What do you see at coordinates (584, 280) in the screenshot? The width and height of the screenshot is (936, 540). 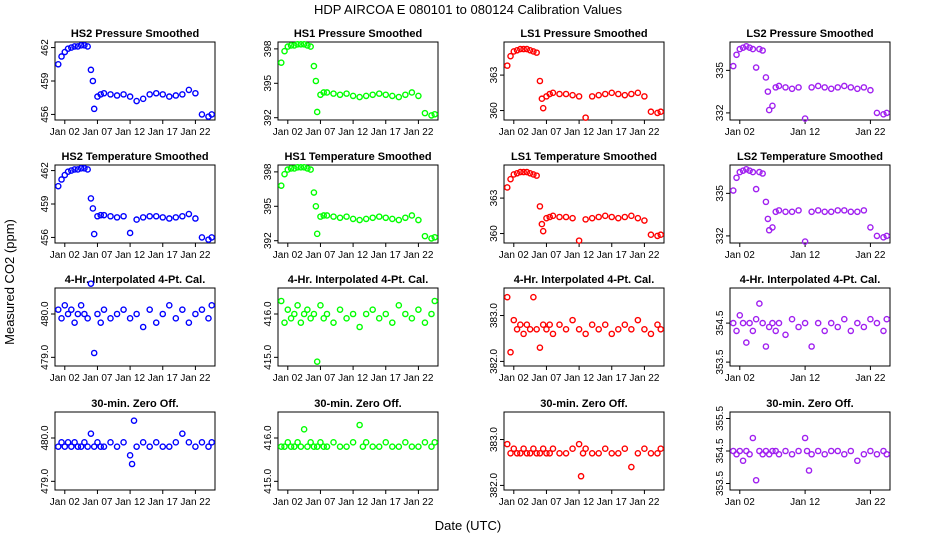 I see `panel-title: 4-Hr. Interpolated 4-Pt. Cal.` at bounding box center [584, 280].